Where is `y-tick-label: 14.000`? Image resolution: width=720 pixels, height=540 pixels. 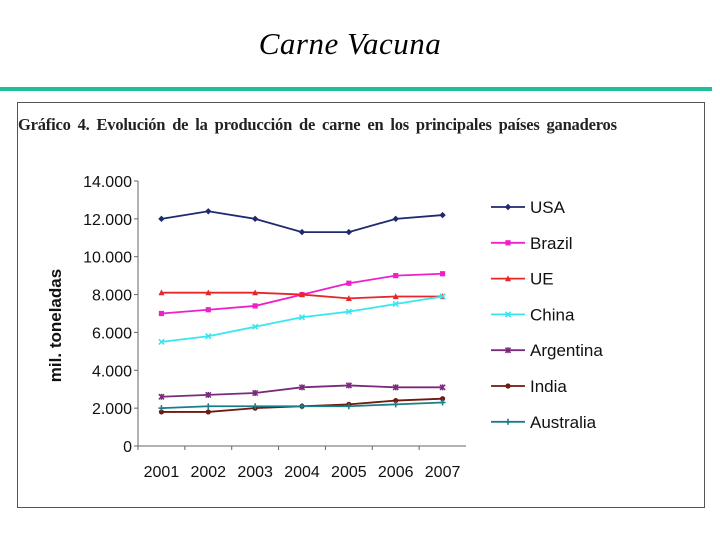 y-tick-label: 14.000 is located at coordinates (107, 182).